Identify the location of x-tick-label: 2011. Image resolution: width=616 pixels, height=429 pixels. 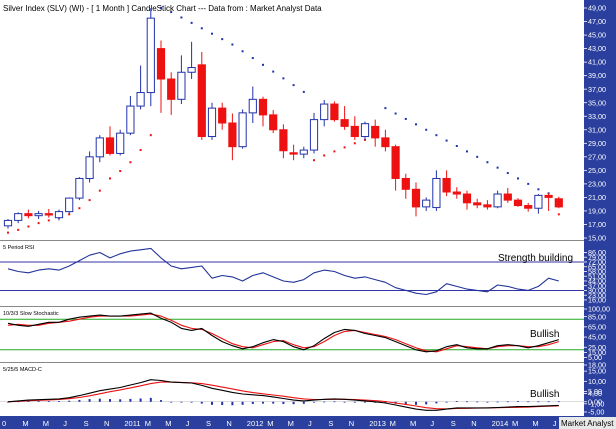
(132, 423).